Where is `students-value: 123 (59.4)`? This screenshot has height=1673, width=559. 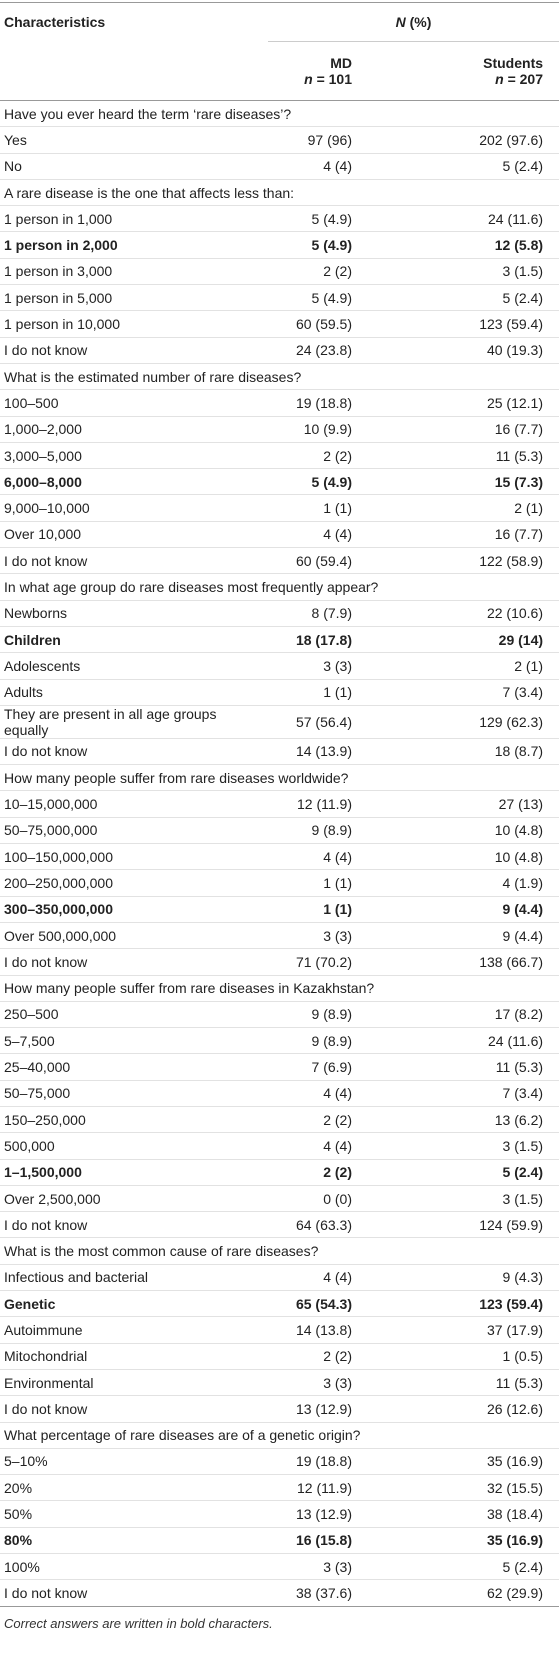
students-value: 123 (59.4) is located at coordinates (511, 324).